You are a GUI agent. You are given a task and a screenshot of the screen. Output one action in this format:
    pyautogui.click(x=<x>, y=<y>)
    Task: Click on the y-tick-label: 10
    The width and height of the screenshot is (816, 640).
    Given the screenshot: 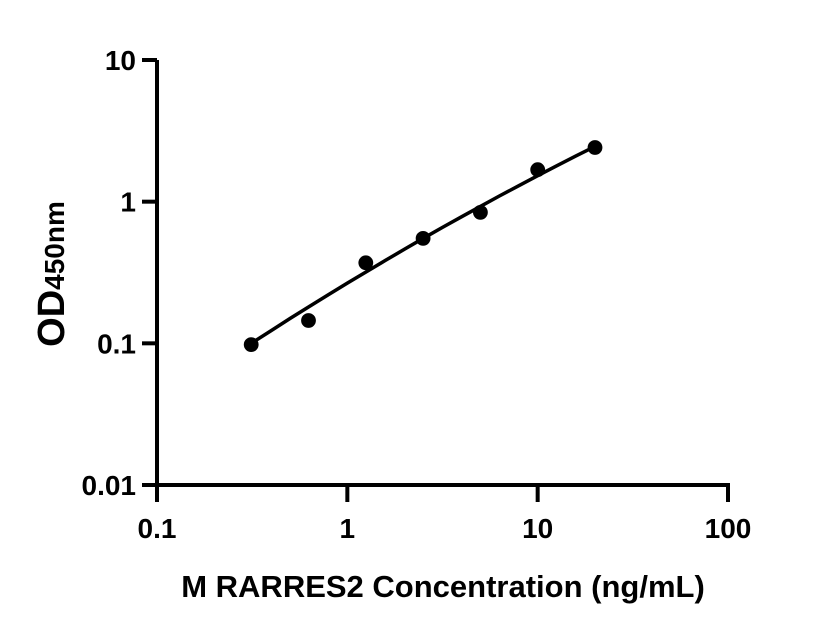 What is the action you would take?
    pyautogui.click(x=120, y=60)
    